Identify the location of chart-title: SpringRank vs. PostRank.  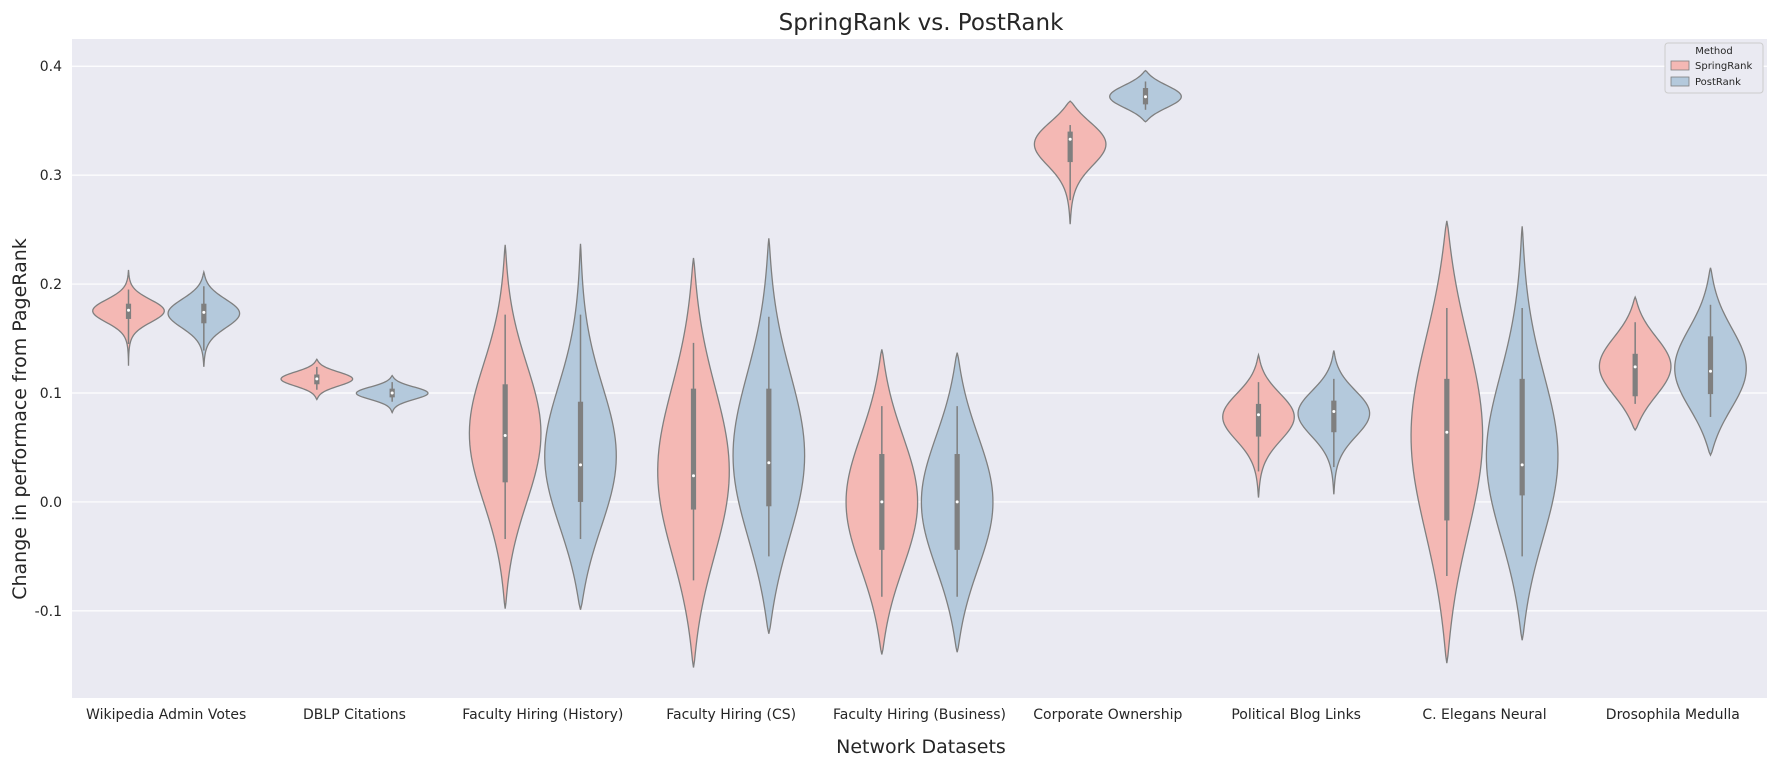
(921, 23).